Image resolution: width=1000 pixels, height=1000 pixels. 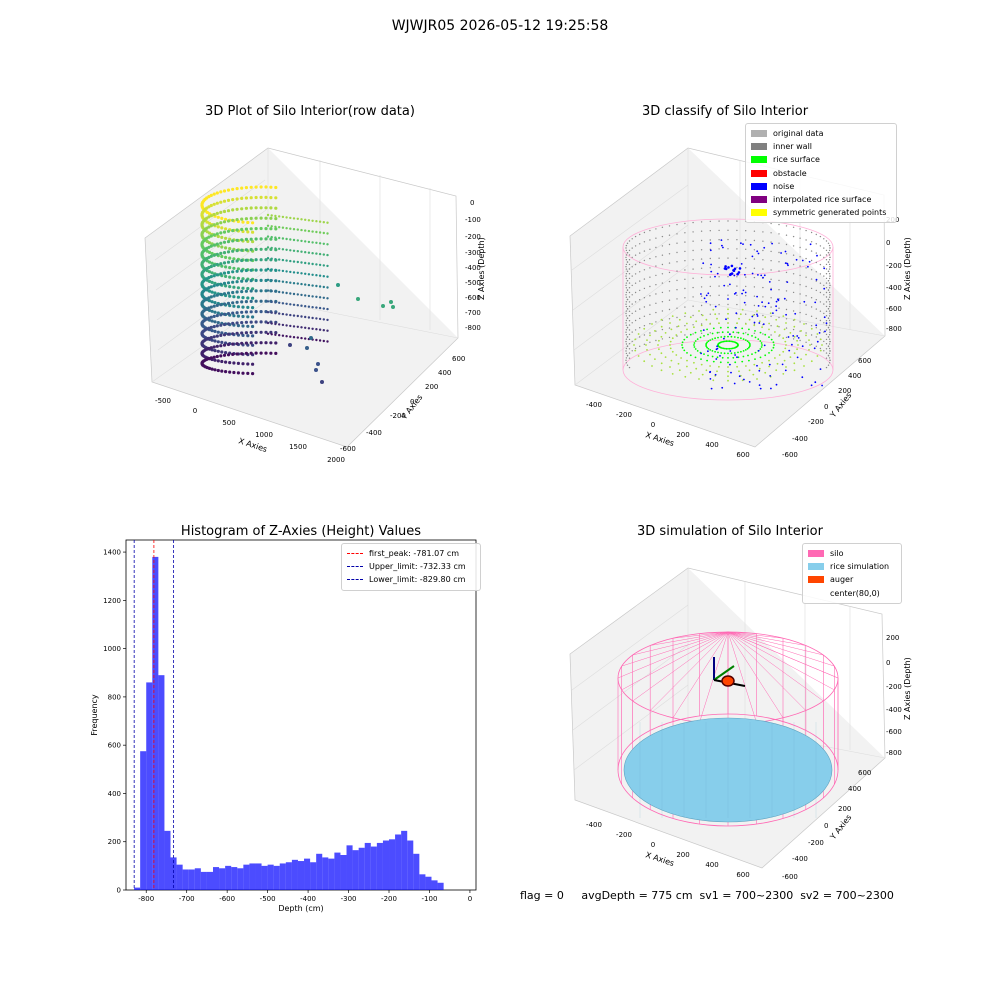 What do you see at coordinates (894, 687) in the screenshot?
I see `panel4-z-tick: -200` at bounding box center [894, 687].